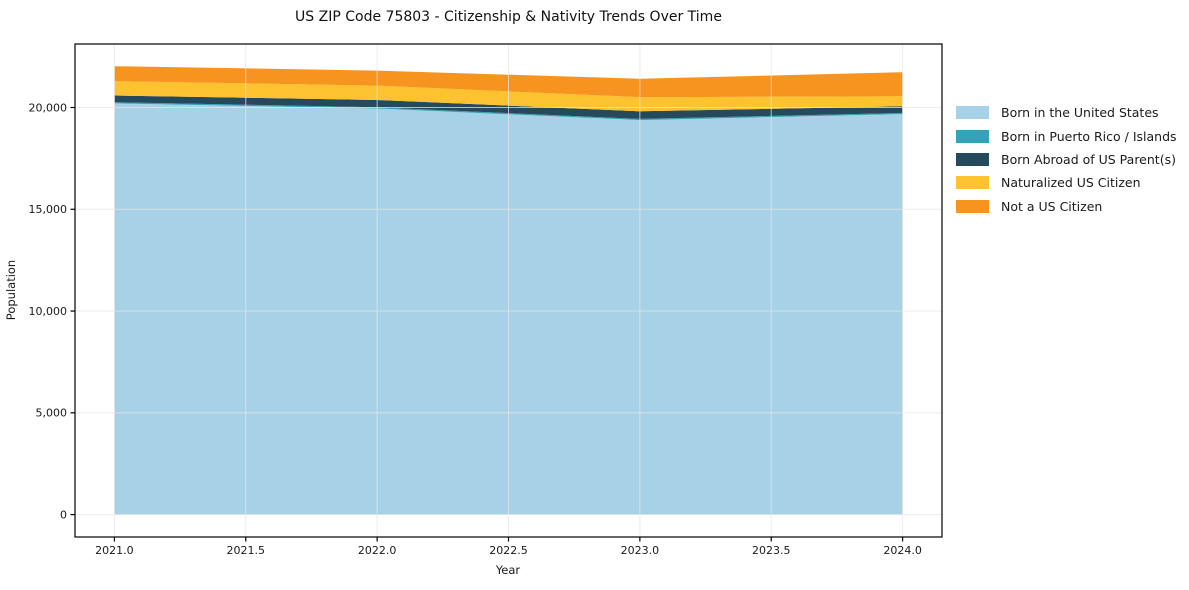 Image resolution: width=1189 pixels, height=590 pixels. Describe the element at coordinates (1080, 113) in the screenshot. I see `legend-label: Born in the United States` at that location.